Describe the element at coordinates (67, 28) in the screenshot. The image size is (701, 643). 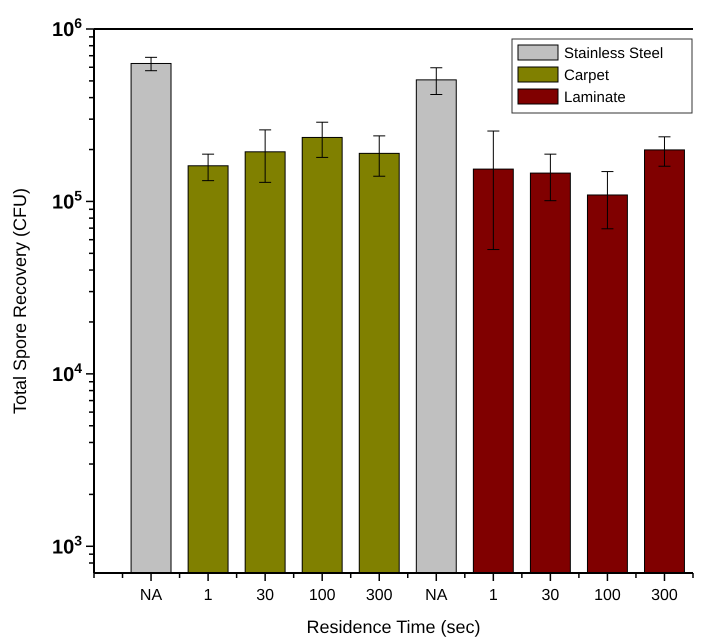
I see `y-tick-label: 10$^{6}$` at that location.